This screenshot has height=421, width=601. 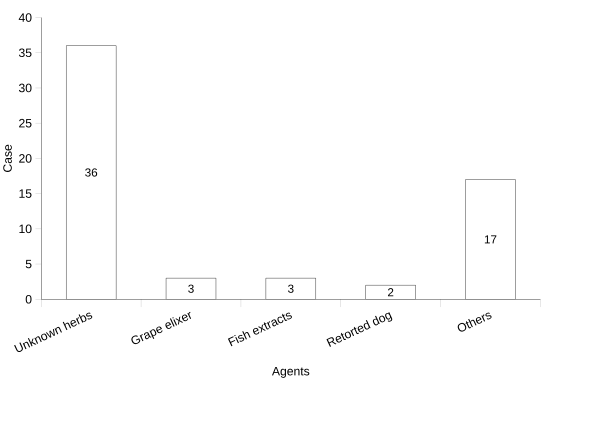 What do you see at coordinates (291, 372) in the screenshot?
I see `x-axis-title: Agents` at bounding box center [291, 372].